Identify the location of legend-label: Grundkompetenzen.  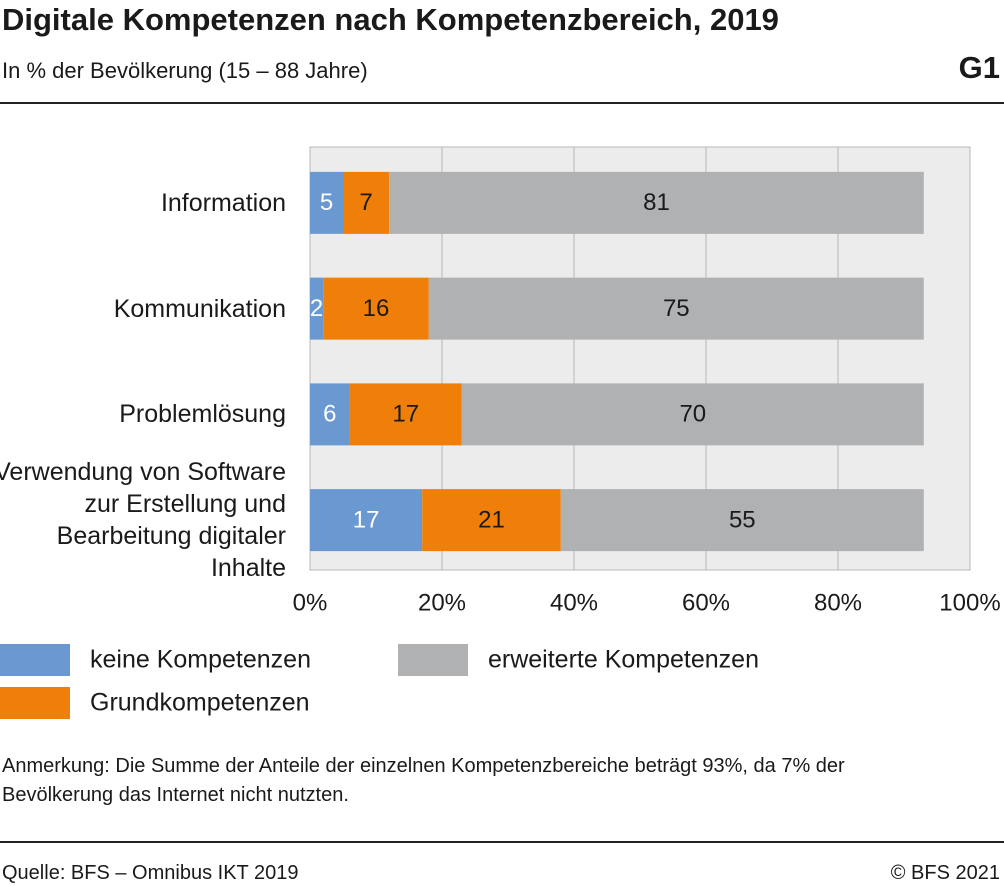
(200, 702).